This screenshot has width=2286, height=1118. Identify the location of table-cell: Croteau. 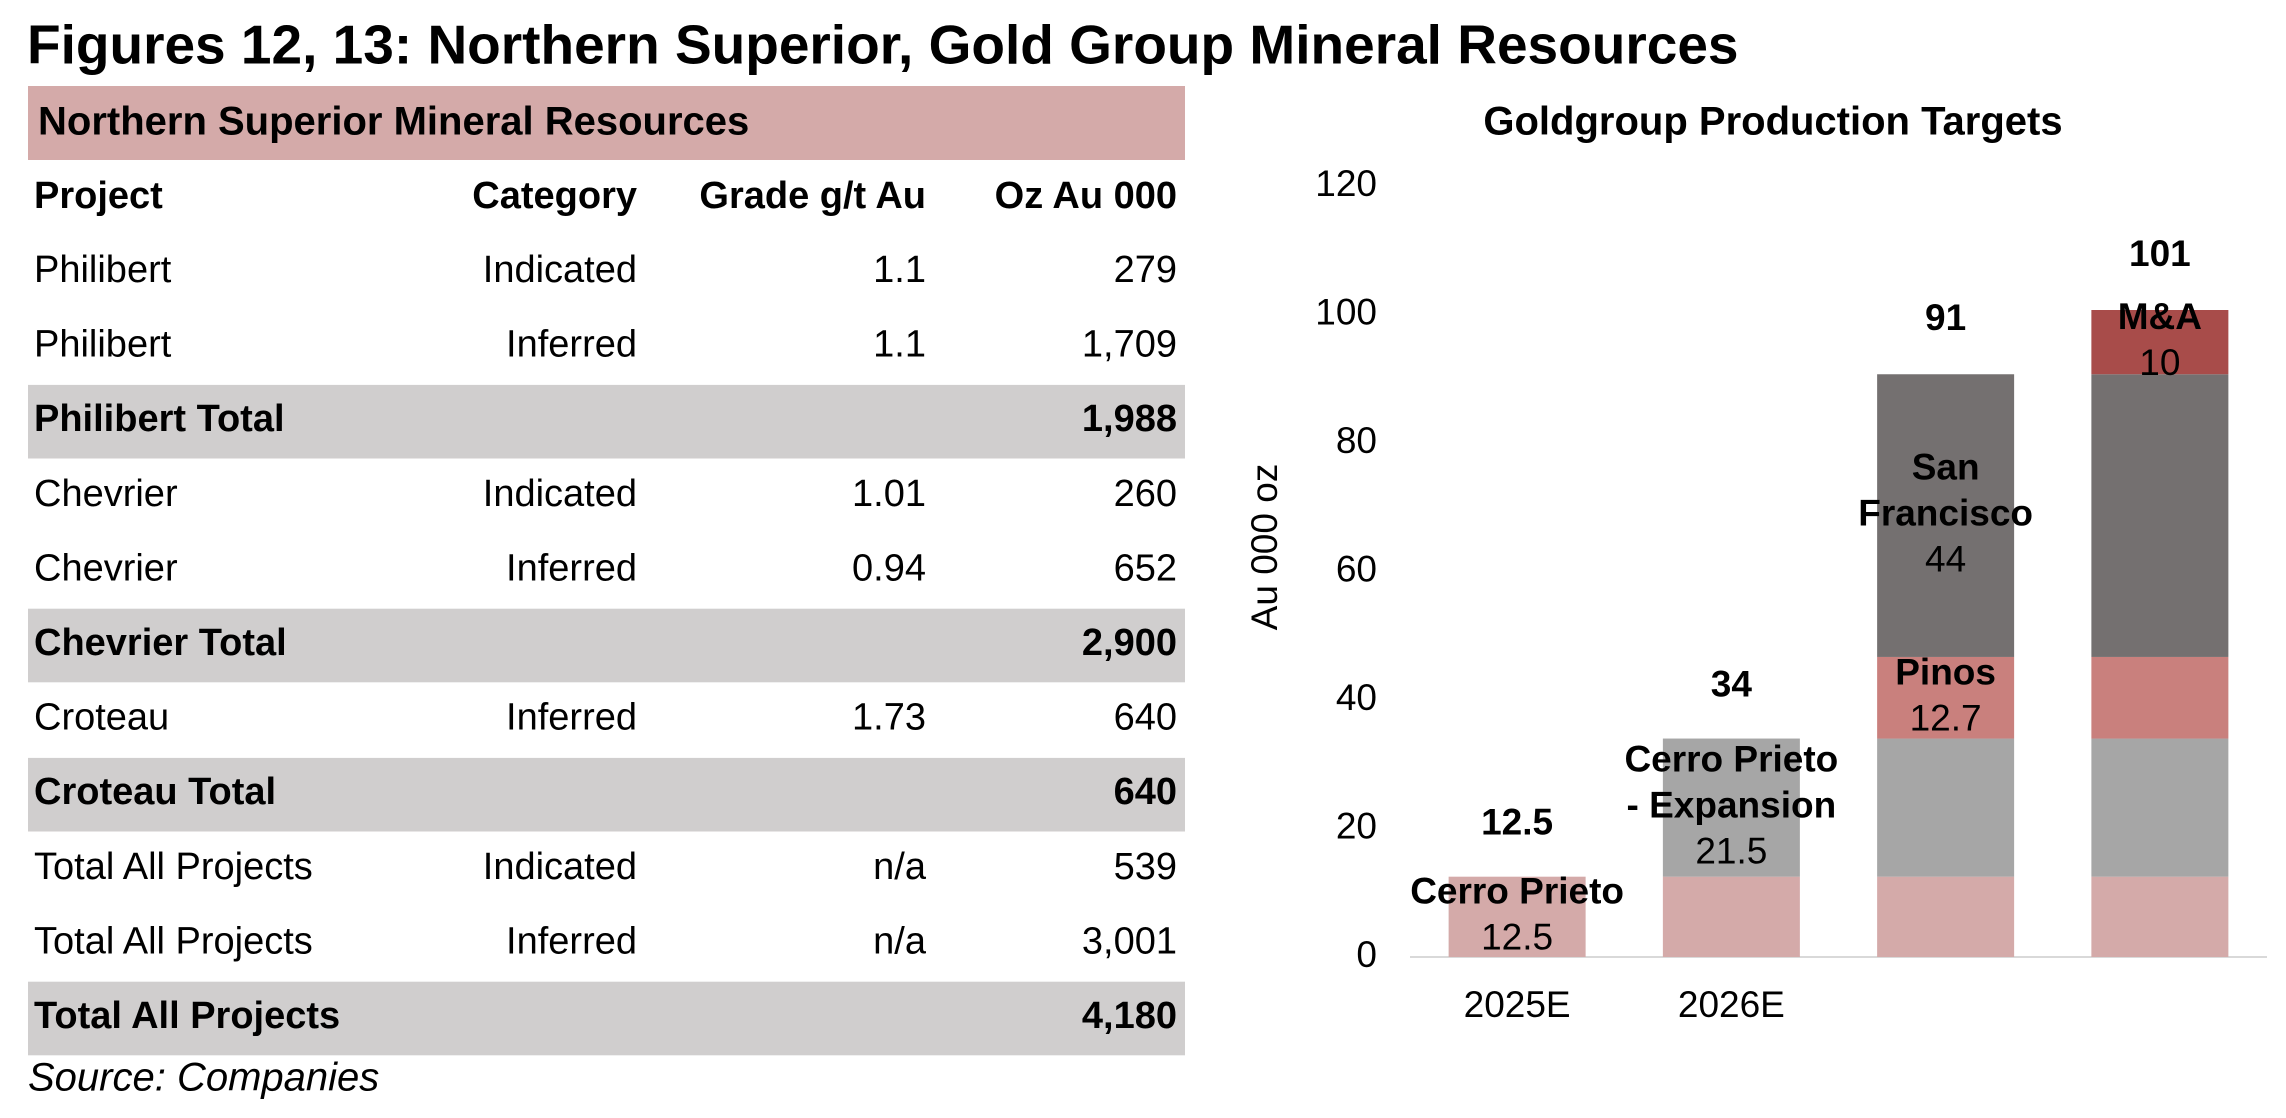
(101, 718).